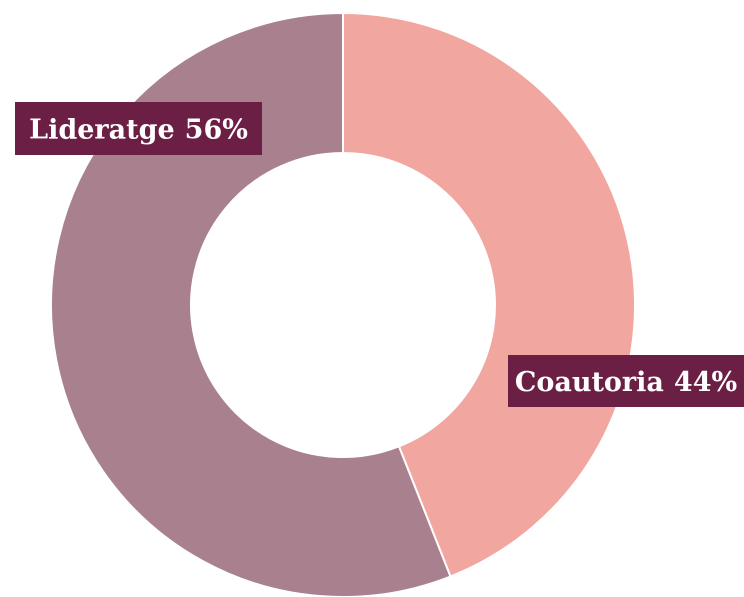 The height and width of the screenshot is (597, 744). I want to click on slice-label: Lideratge 56%, so click(138, 129).